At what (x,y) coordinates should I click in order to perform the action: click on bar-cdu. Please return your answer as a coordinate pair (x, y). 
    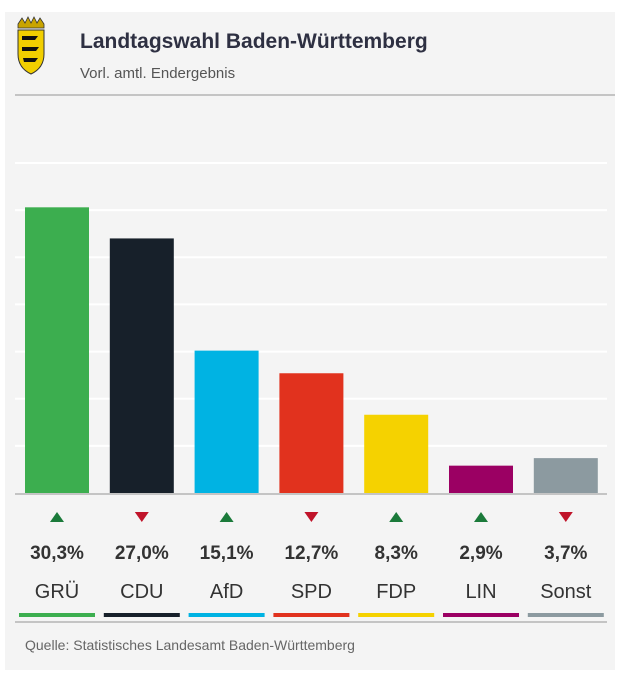
    Looking at the image, I should click on (141, 365).